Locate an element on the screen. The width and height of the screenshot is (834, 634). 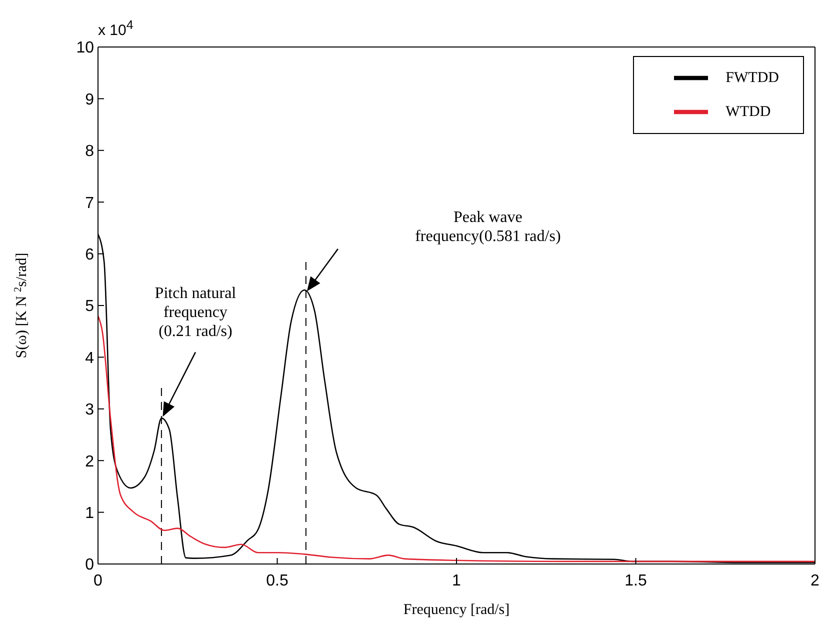
x-tick-label: 1.5 is located at coordinates (635, 581).